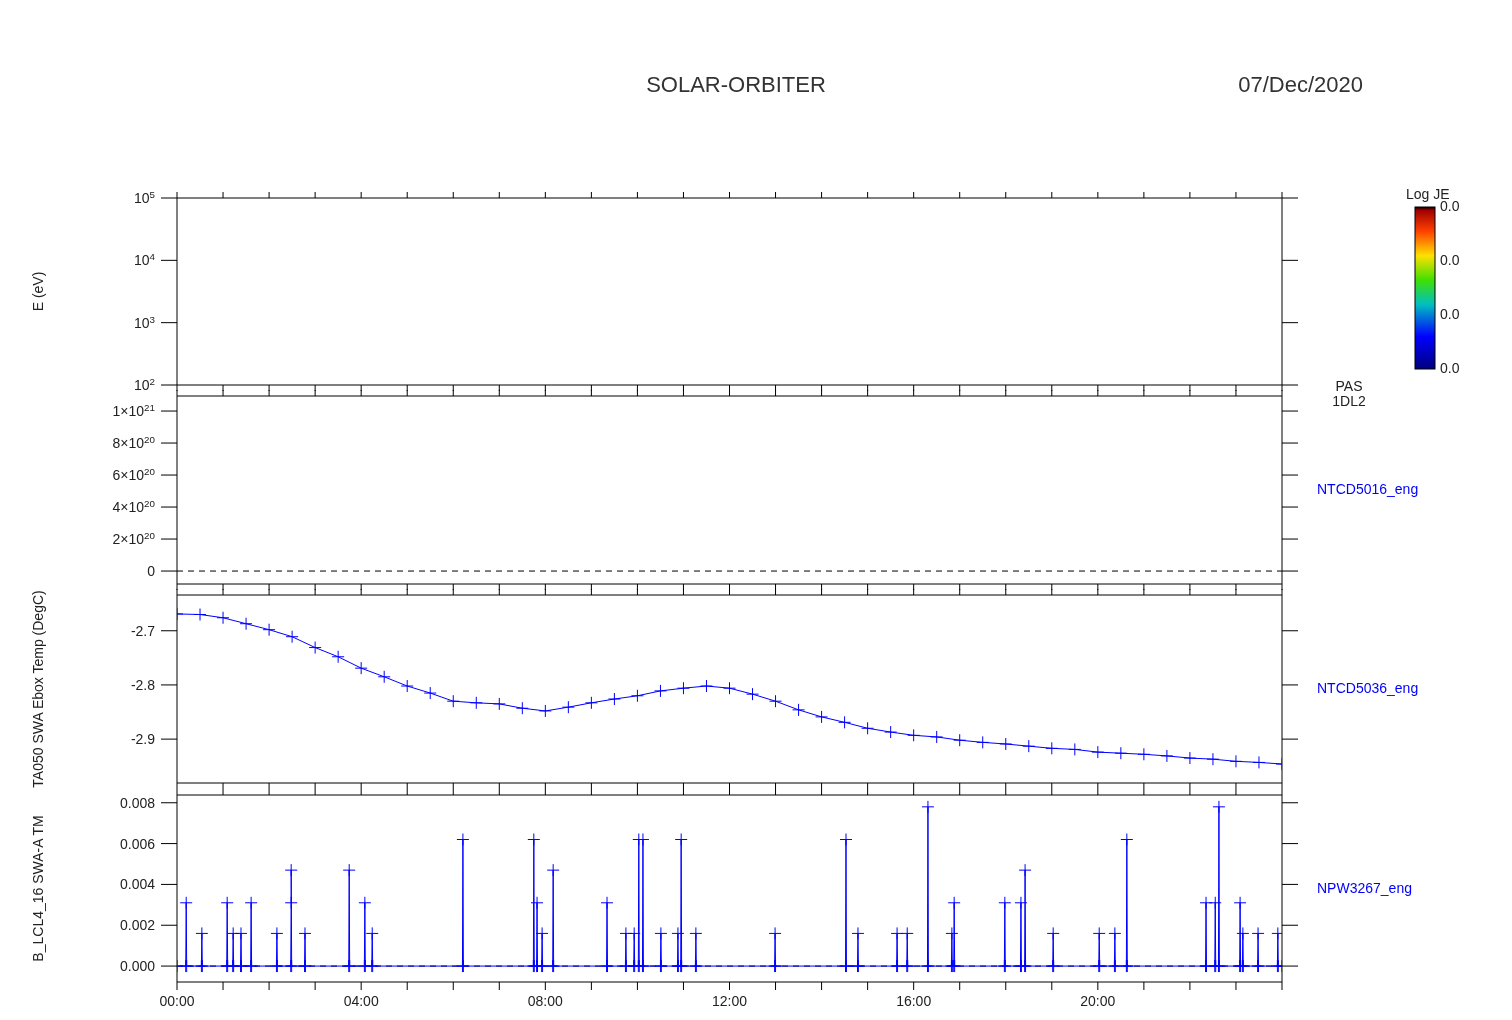  Describe the element at coordinates (143, 739) in the screenshot. I see `y-tick-label: -2.9` at that location.